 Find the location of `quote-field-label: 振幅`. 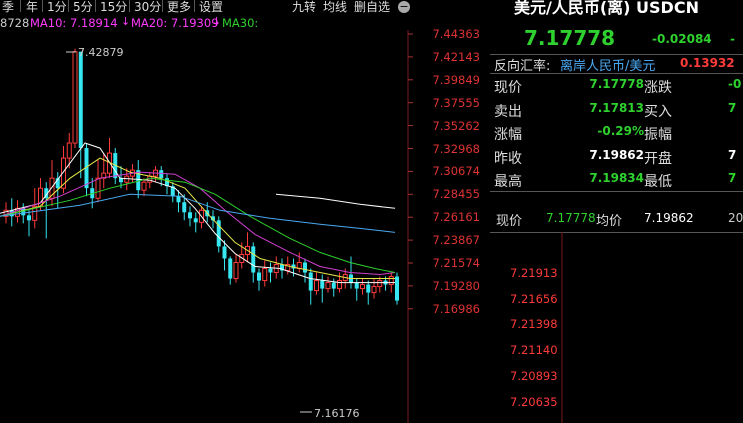

quote-field-label: 振幅 is located at coordinates (658, 135).